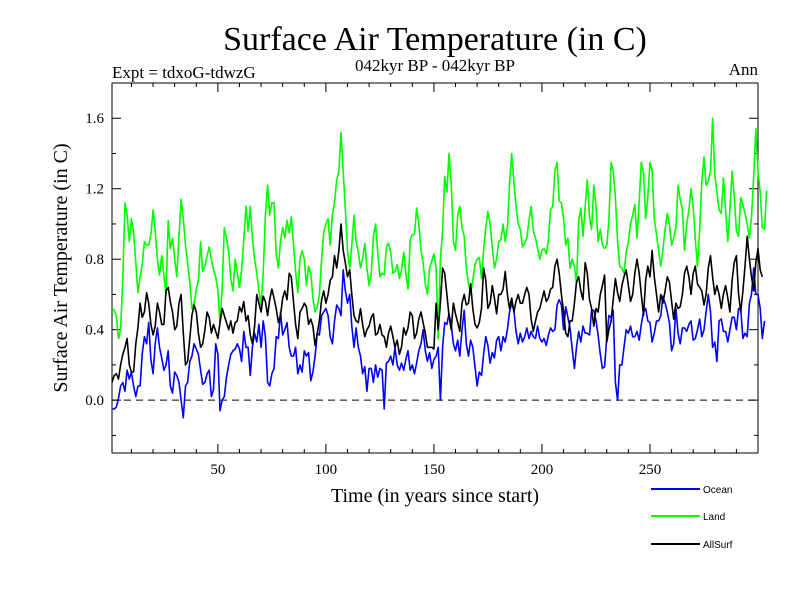 The width and height of the screenshot is (800, 600). Describe the element at coordinates (542, 470) in the screenshot. I see `x-tick-label: 200` at that location.